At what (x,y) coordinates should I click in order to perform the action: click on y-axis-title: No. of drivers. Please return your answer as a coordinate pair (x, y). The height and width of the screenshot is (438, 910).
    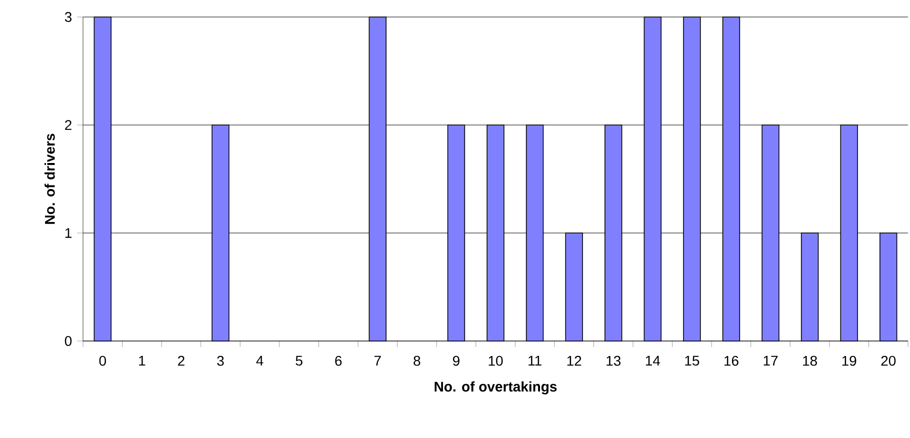
    Looking at the image, I should click on (49, 179).